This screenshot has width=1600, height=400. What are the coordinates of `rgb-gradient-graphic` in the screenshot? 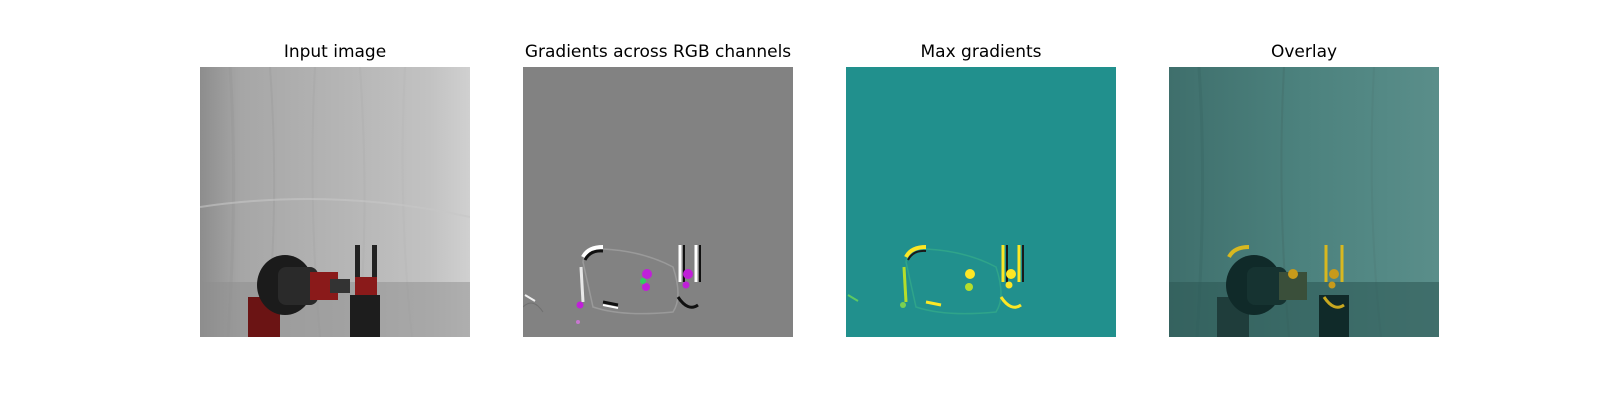 It's located at (658, 202).